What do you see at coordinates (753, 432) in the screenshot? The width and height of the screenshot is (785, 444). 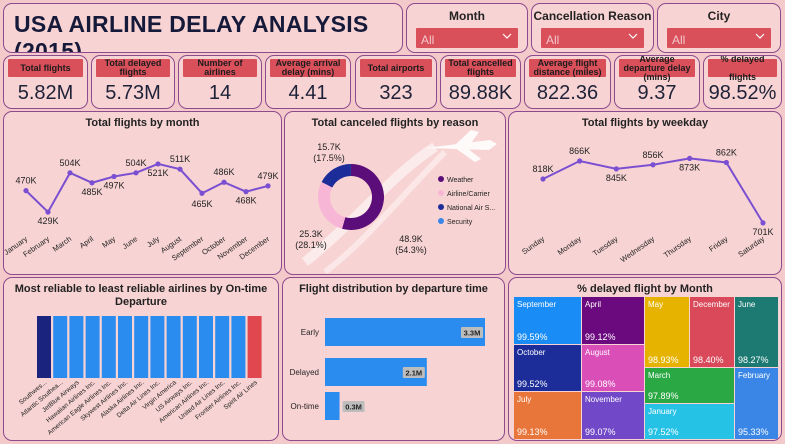 I see `treemap-cell-value: 95.33%` at bounding box center [753, 432].